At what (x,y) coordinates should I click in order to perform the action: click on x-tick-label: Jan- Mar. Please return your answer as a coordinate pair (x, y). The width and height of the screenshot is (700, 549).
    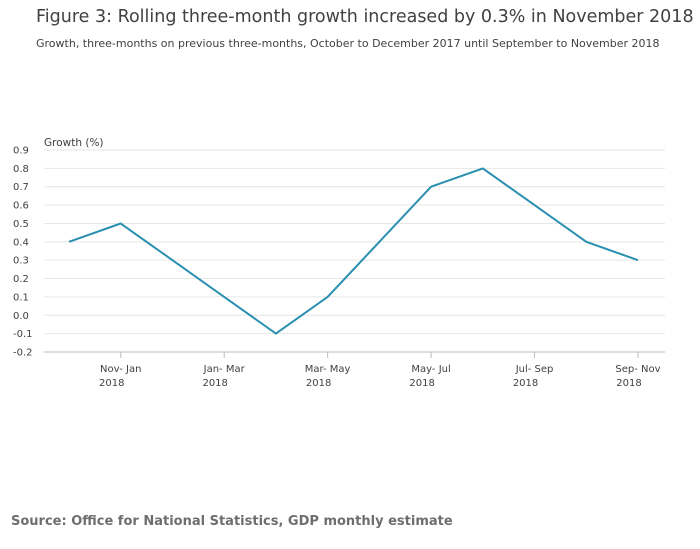
    Looking at the image, I should click on (224, 369).